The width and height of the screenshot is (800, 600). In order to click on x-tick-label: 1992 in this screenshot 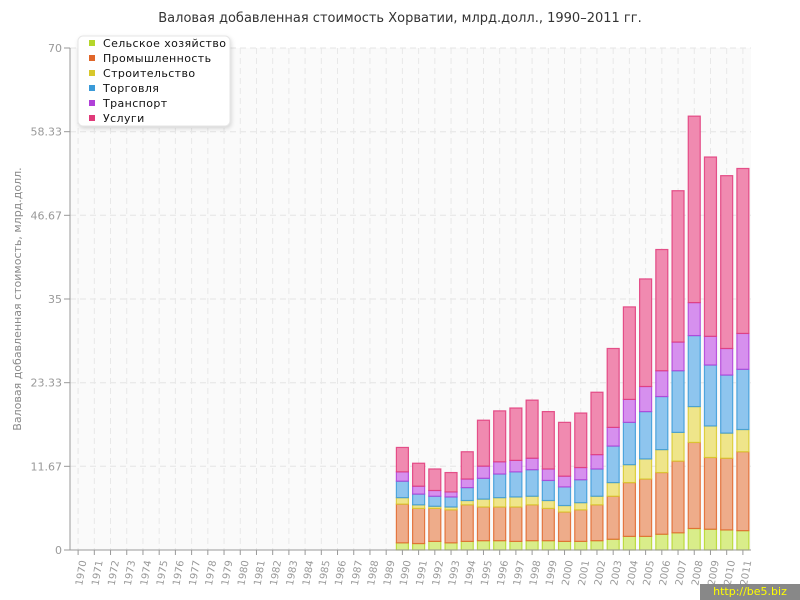, I will do `click(438, 573)`.